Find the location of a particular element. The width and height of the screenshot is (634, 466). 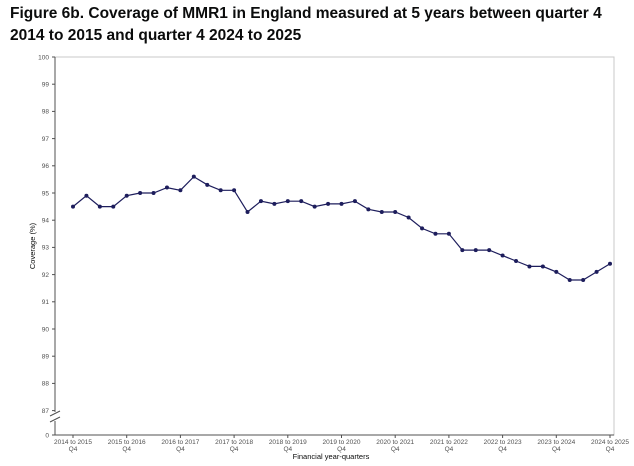

x-tick-label: 2019 to 2020 is located at coordinates (342, 442).